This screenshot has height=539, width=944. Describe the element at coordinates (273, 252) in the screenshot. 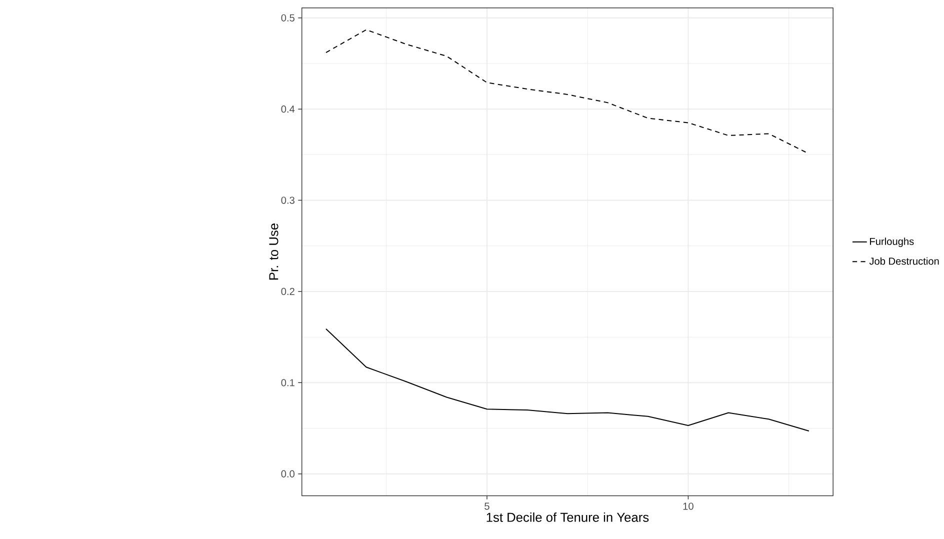

I see `y-axis-title: Pr. to Use` at that location.